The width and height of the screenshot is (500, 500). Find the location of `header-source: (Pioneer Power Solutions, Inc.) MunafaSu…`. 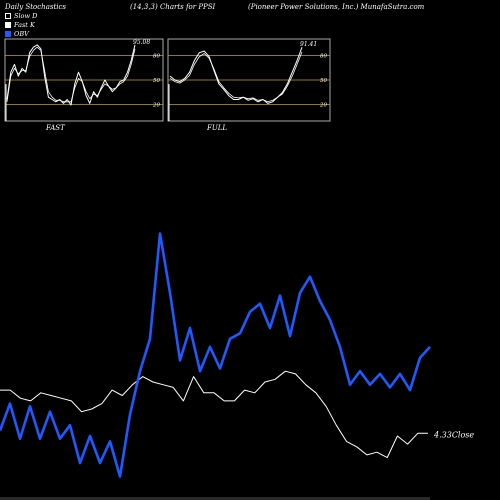

header-source: (Pioneer Power Solutions, Inc.) MunafaSu… is located at coordinates (336, 7).